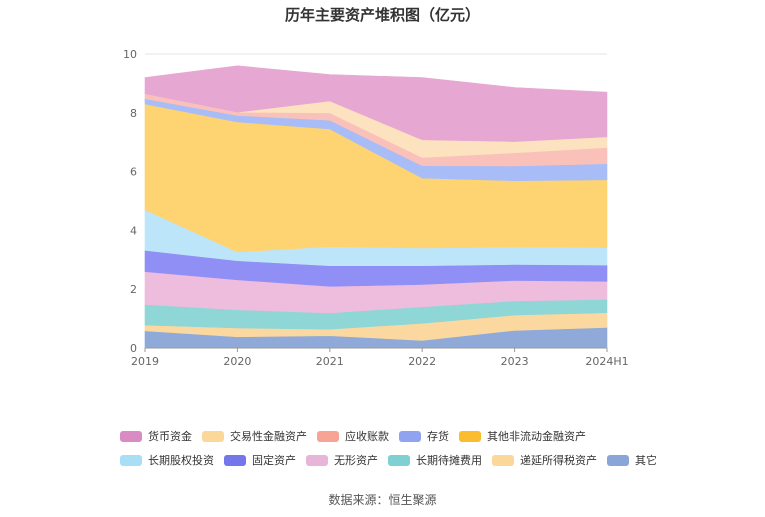  What do you see at coordinates (382, 500) in the screenshot?
I see `data-source: 数据来源：恒生聚源` at bounding box center [382, 500].